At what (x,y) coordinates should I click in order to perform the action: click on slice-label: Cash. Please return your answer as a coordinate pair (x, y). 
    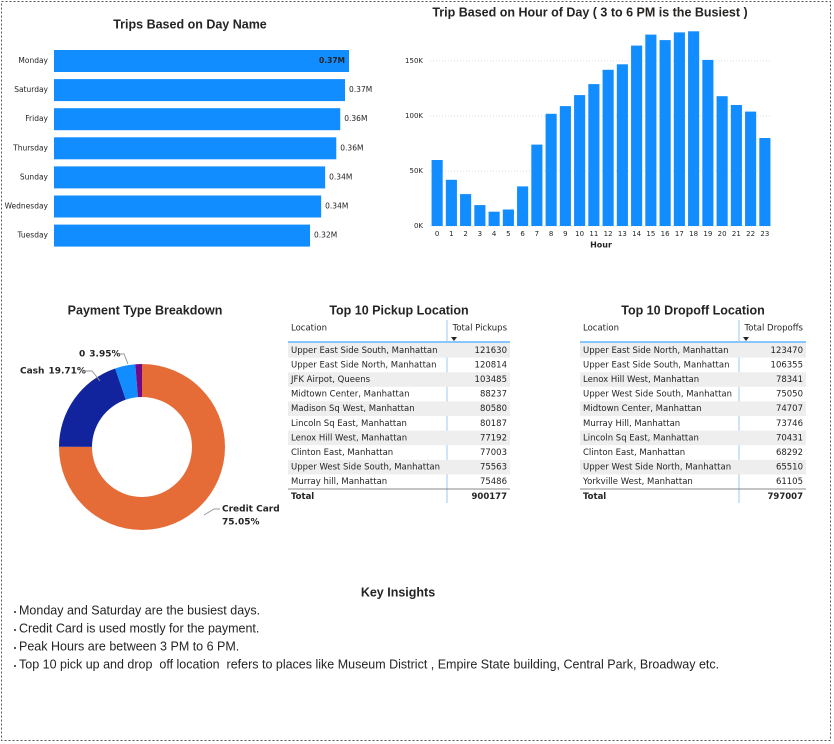
    Looking at the image, I should click on (32, 372).